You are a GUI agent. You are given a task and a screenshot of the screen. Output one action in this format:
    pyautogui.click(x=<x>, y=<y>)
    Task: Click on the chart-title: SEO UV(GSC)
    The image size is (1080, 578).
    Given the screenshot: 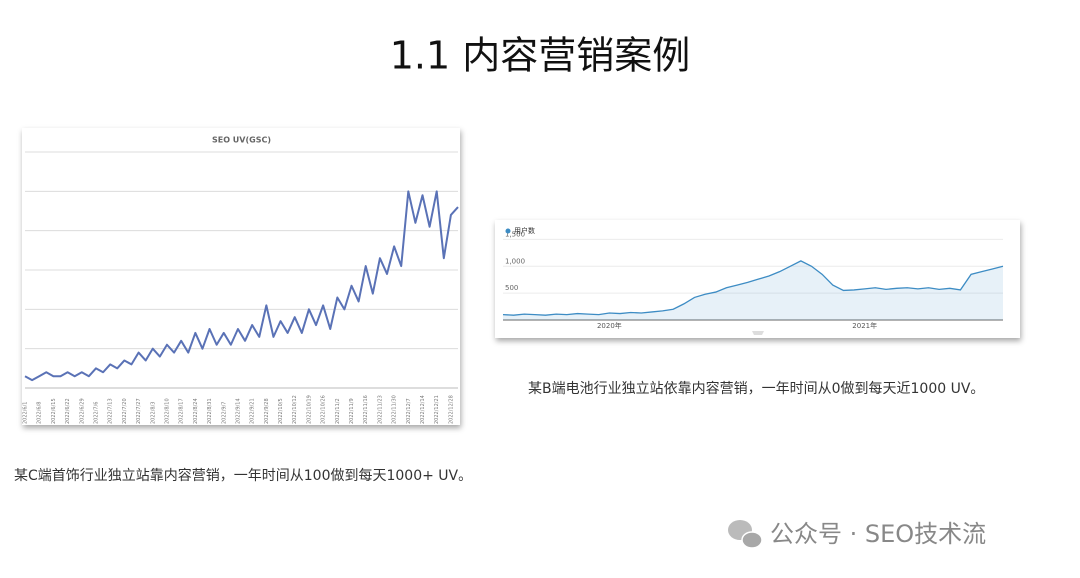 What is the action you would take?
    pyautogui.click(x=241, y=140)
    